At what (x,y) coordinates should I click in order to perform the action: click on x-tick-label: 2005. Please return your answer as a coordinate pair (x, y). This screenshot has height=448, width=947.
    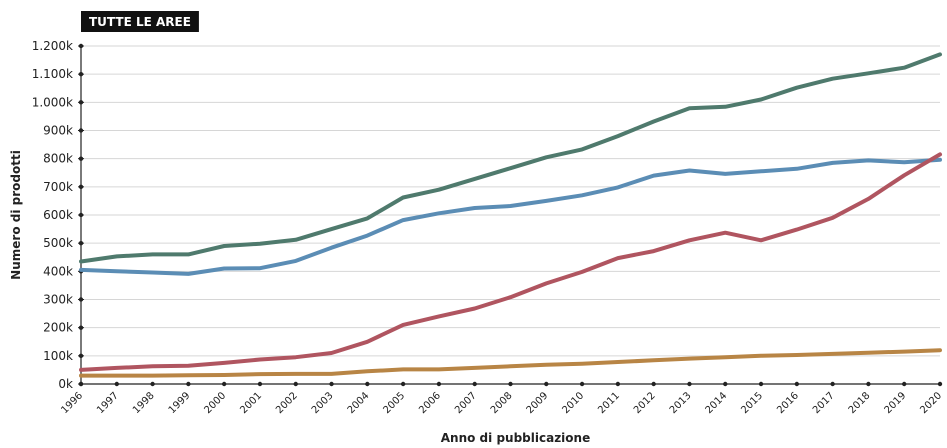
    Looking at the image, I should click on (394, 403).